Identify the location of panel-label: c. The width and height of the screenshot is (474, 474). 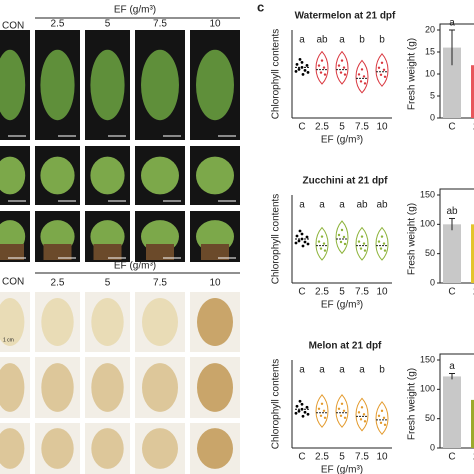
(260, 7).